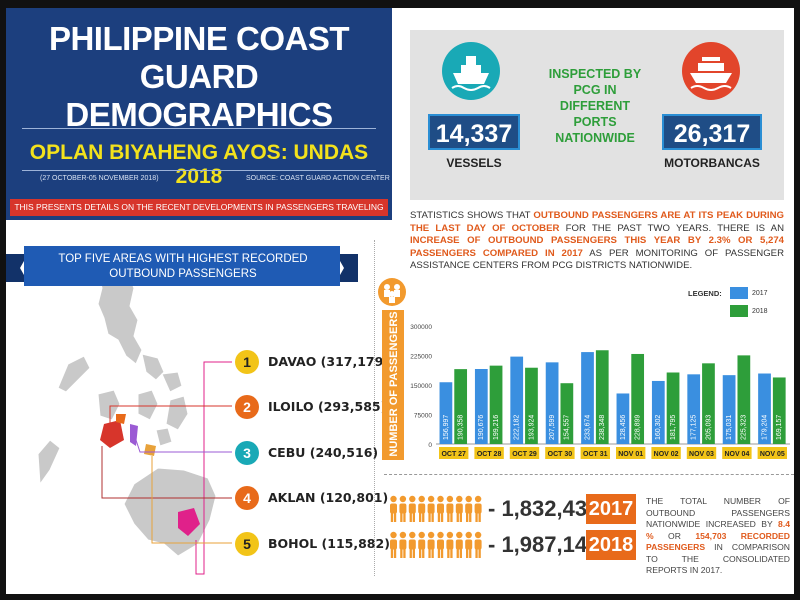 The image size is (800, 600). Describe the element at coordinates (247, 407) in the screenshot. I see `rank-badge: 2` at that location.